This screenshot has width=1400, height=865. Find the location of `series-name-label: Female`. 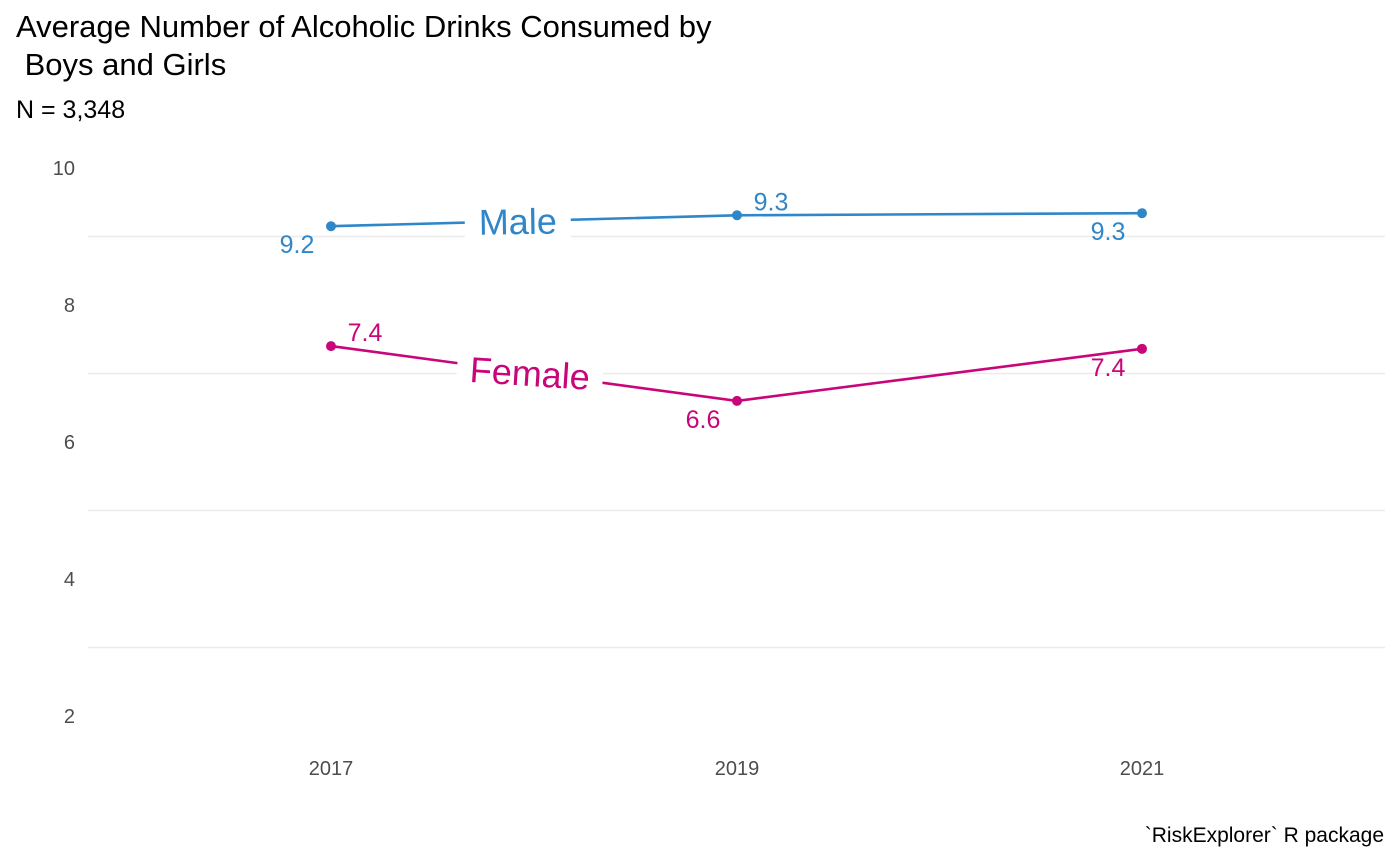

series-name-label: Female is located at coordinates (530, 373).